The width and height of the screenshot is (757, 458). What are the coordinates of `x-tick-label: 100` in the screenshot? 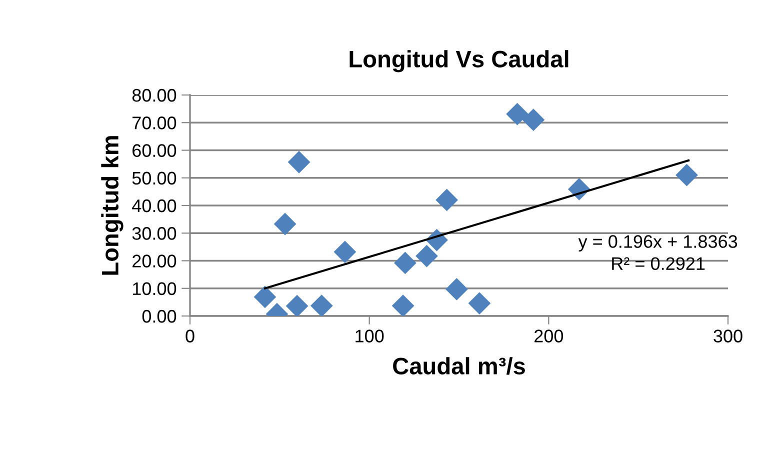 It's located at (370, 336).